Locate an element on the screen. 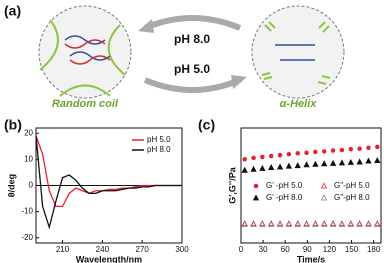  y-axis-label: G',G''/Pa is located at coordinates (232, 184).